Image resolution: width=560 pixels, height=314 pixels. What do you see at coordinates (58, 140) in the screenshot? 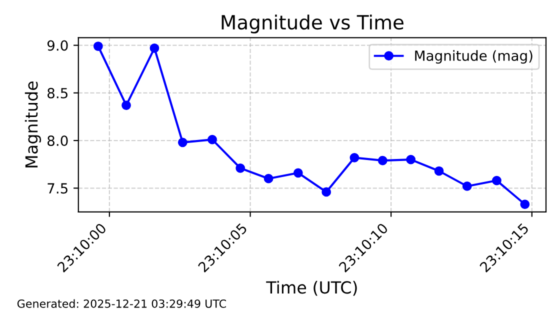
I see `y-tick-label: 8.0` at bounding box center [58, 140].